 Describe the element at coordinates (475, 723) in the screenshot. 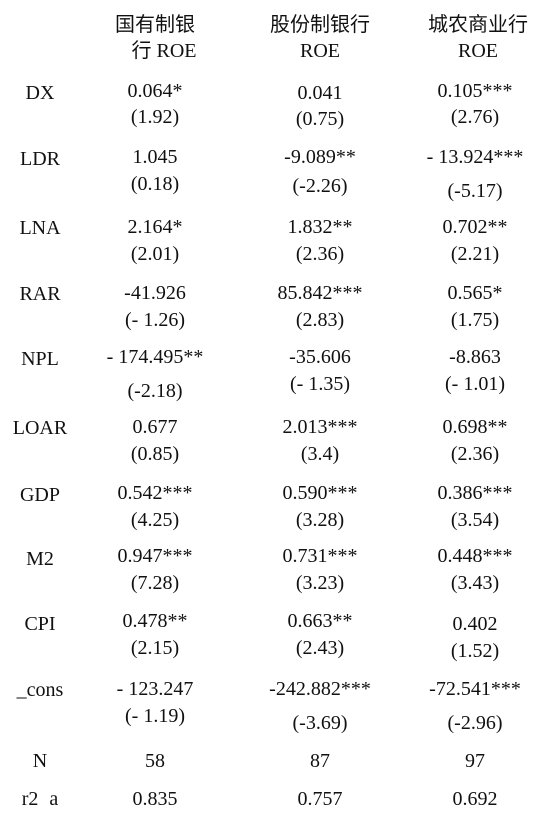

I see `tstat-cell: (-2.96)` at that location.